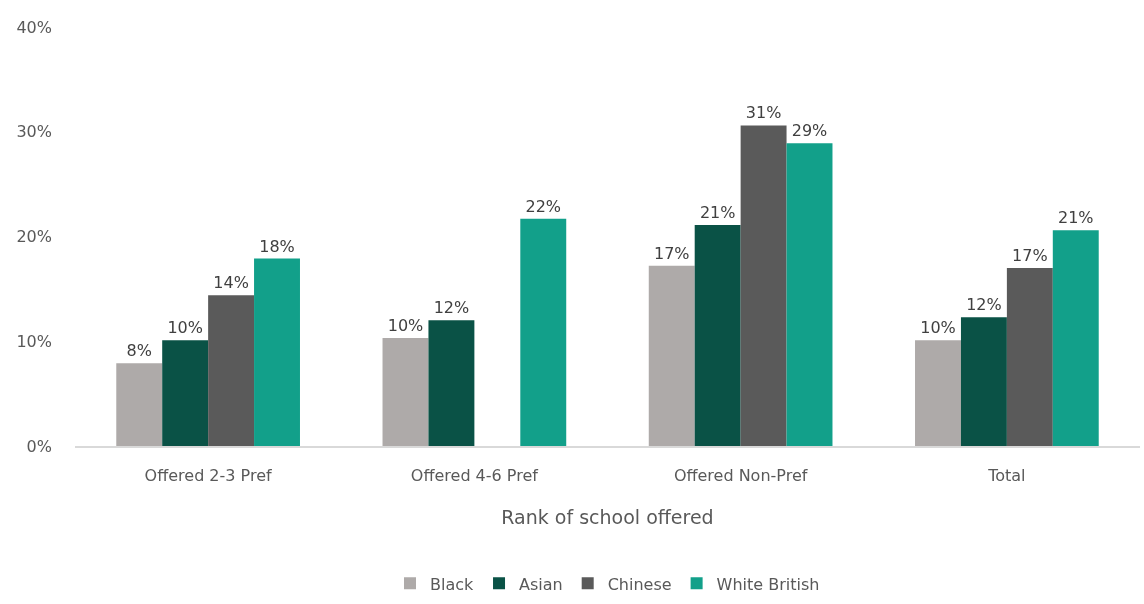 The width and height of the screenshot is (1144, 604). What do you see at coordinates (1006, 476) in the screenshot?
I see `x-tick-label: Total` at bounding box center [1006, 476].